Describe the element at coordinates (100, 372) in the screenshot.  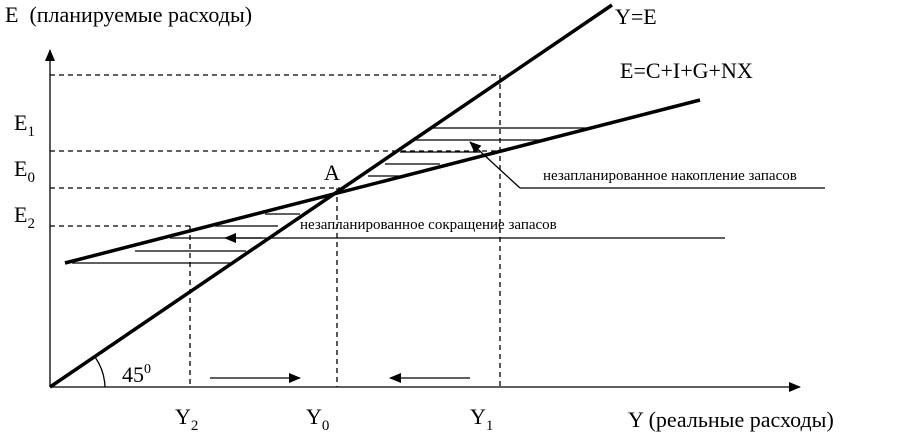
I see `angle-arc` at that location.